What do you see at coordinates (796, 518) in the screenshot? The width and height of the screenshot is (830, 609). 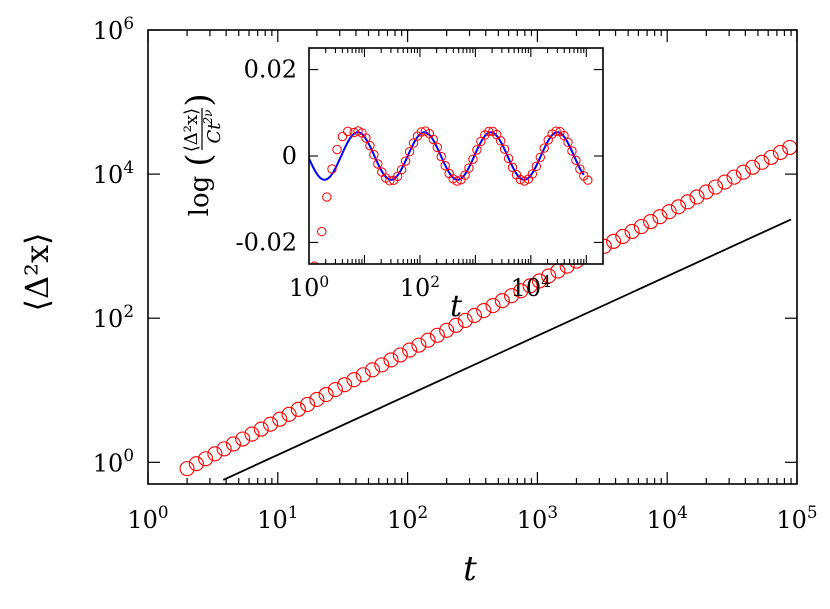 I see `main-x-tick-label: 10⁵` at bounding box center [796, 518].